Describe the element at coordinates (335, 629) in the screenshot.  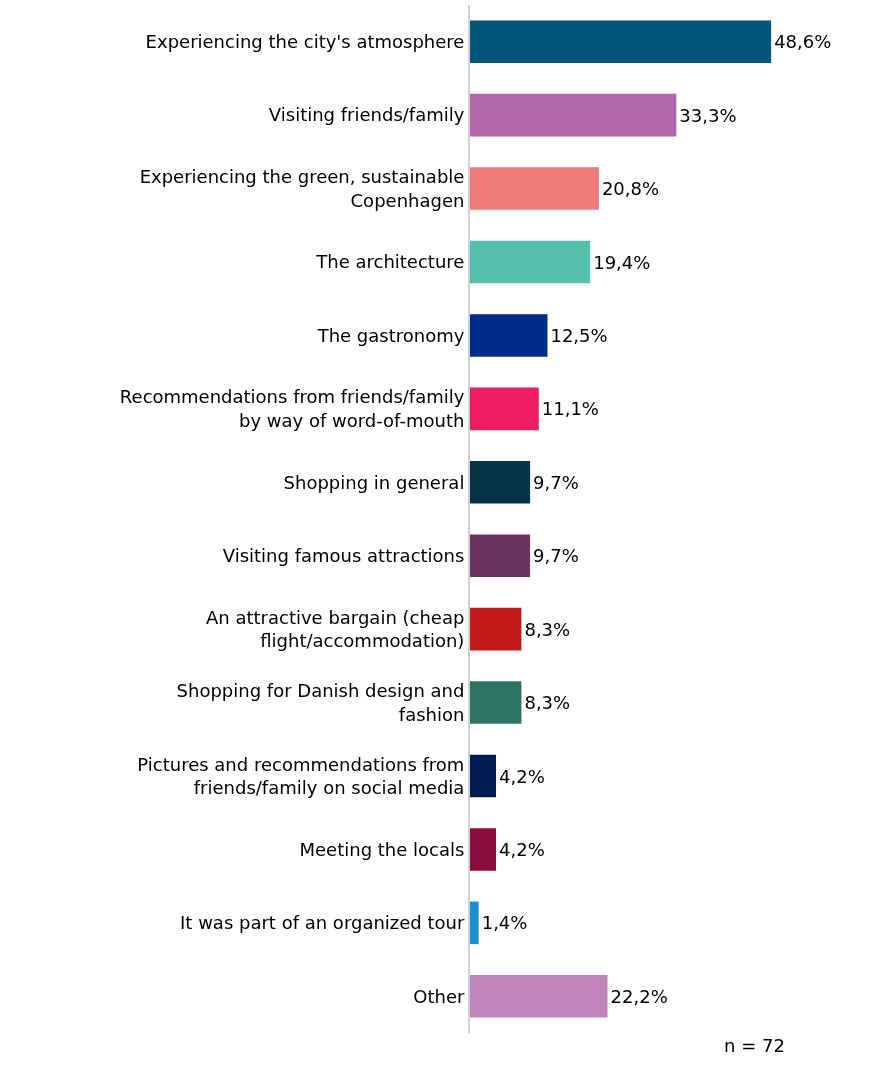
I see `y-tick-label: An attractive bargain (cheap flight/accommodation)` at that location.